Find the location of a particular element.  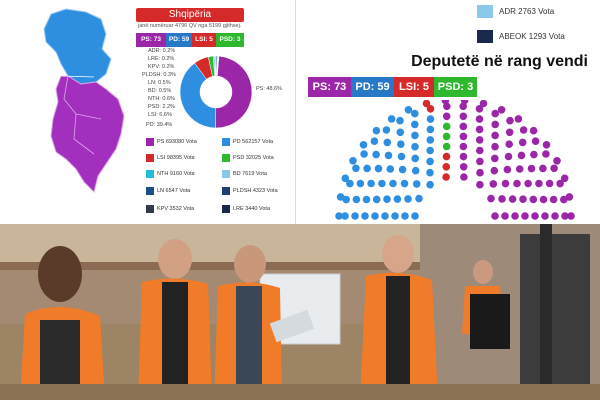

legend-item: PSD 32025 Vota is located at coordinates (248, 158).